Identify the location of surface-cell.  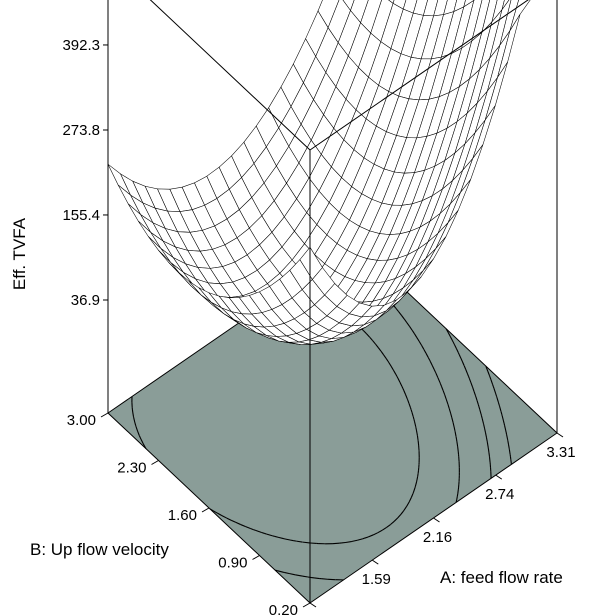
(311, 263).